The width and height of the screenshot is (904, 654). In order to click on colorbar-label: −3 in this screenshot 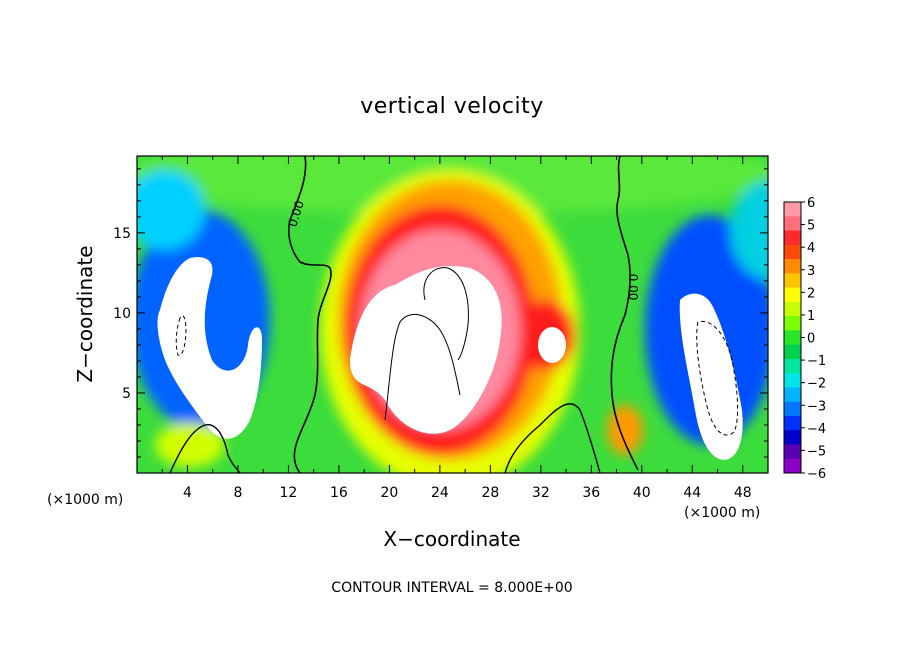, I will do `click(816, 406)`.